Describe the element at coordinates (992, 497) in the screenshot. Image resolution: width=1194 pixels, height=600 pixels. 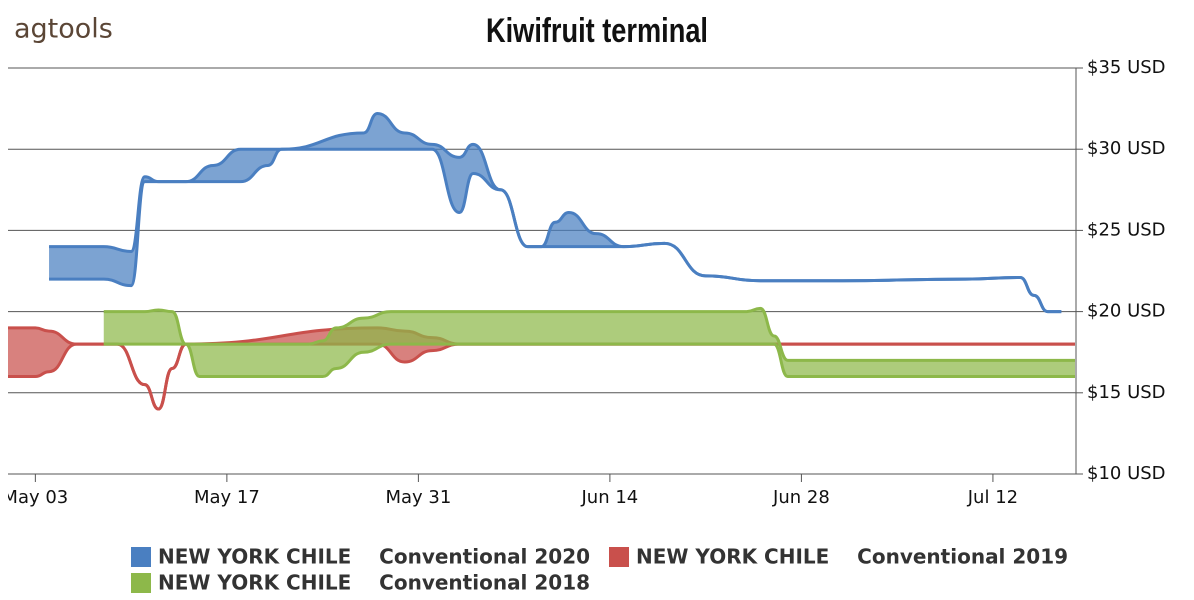
I see `x-tick-label: Jul 12` at that location.